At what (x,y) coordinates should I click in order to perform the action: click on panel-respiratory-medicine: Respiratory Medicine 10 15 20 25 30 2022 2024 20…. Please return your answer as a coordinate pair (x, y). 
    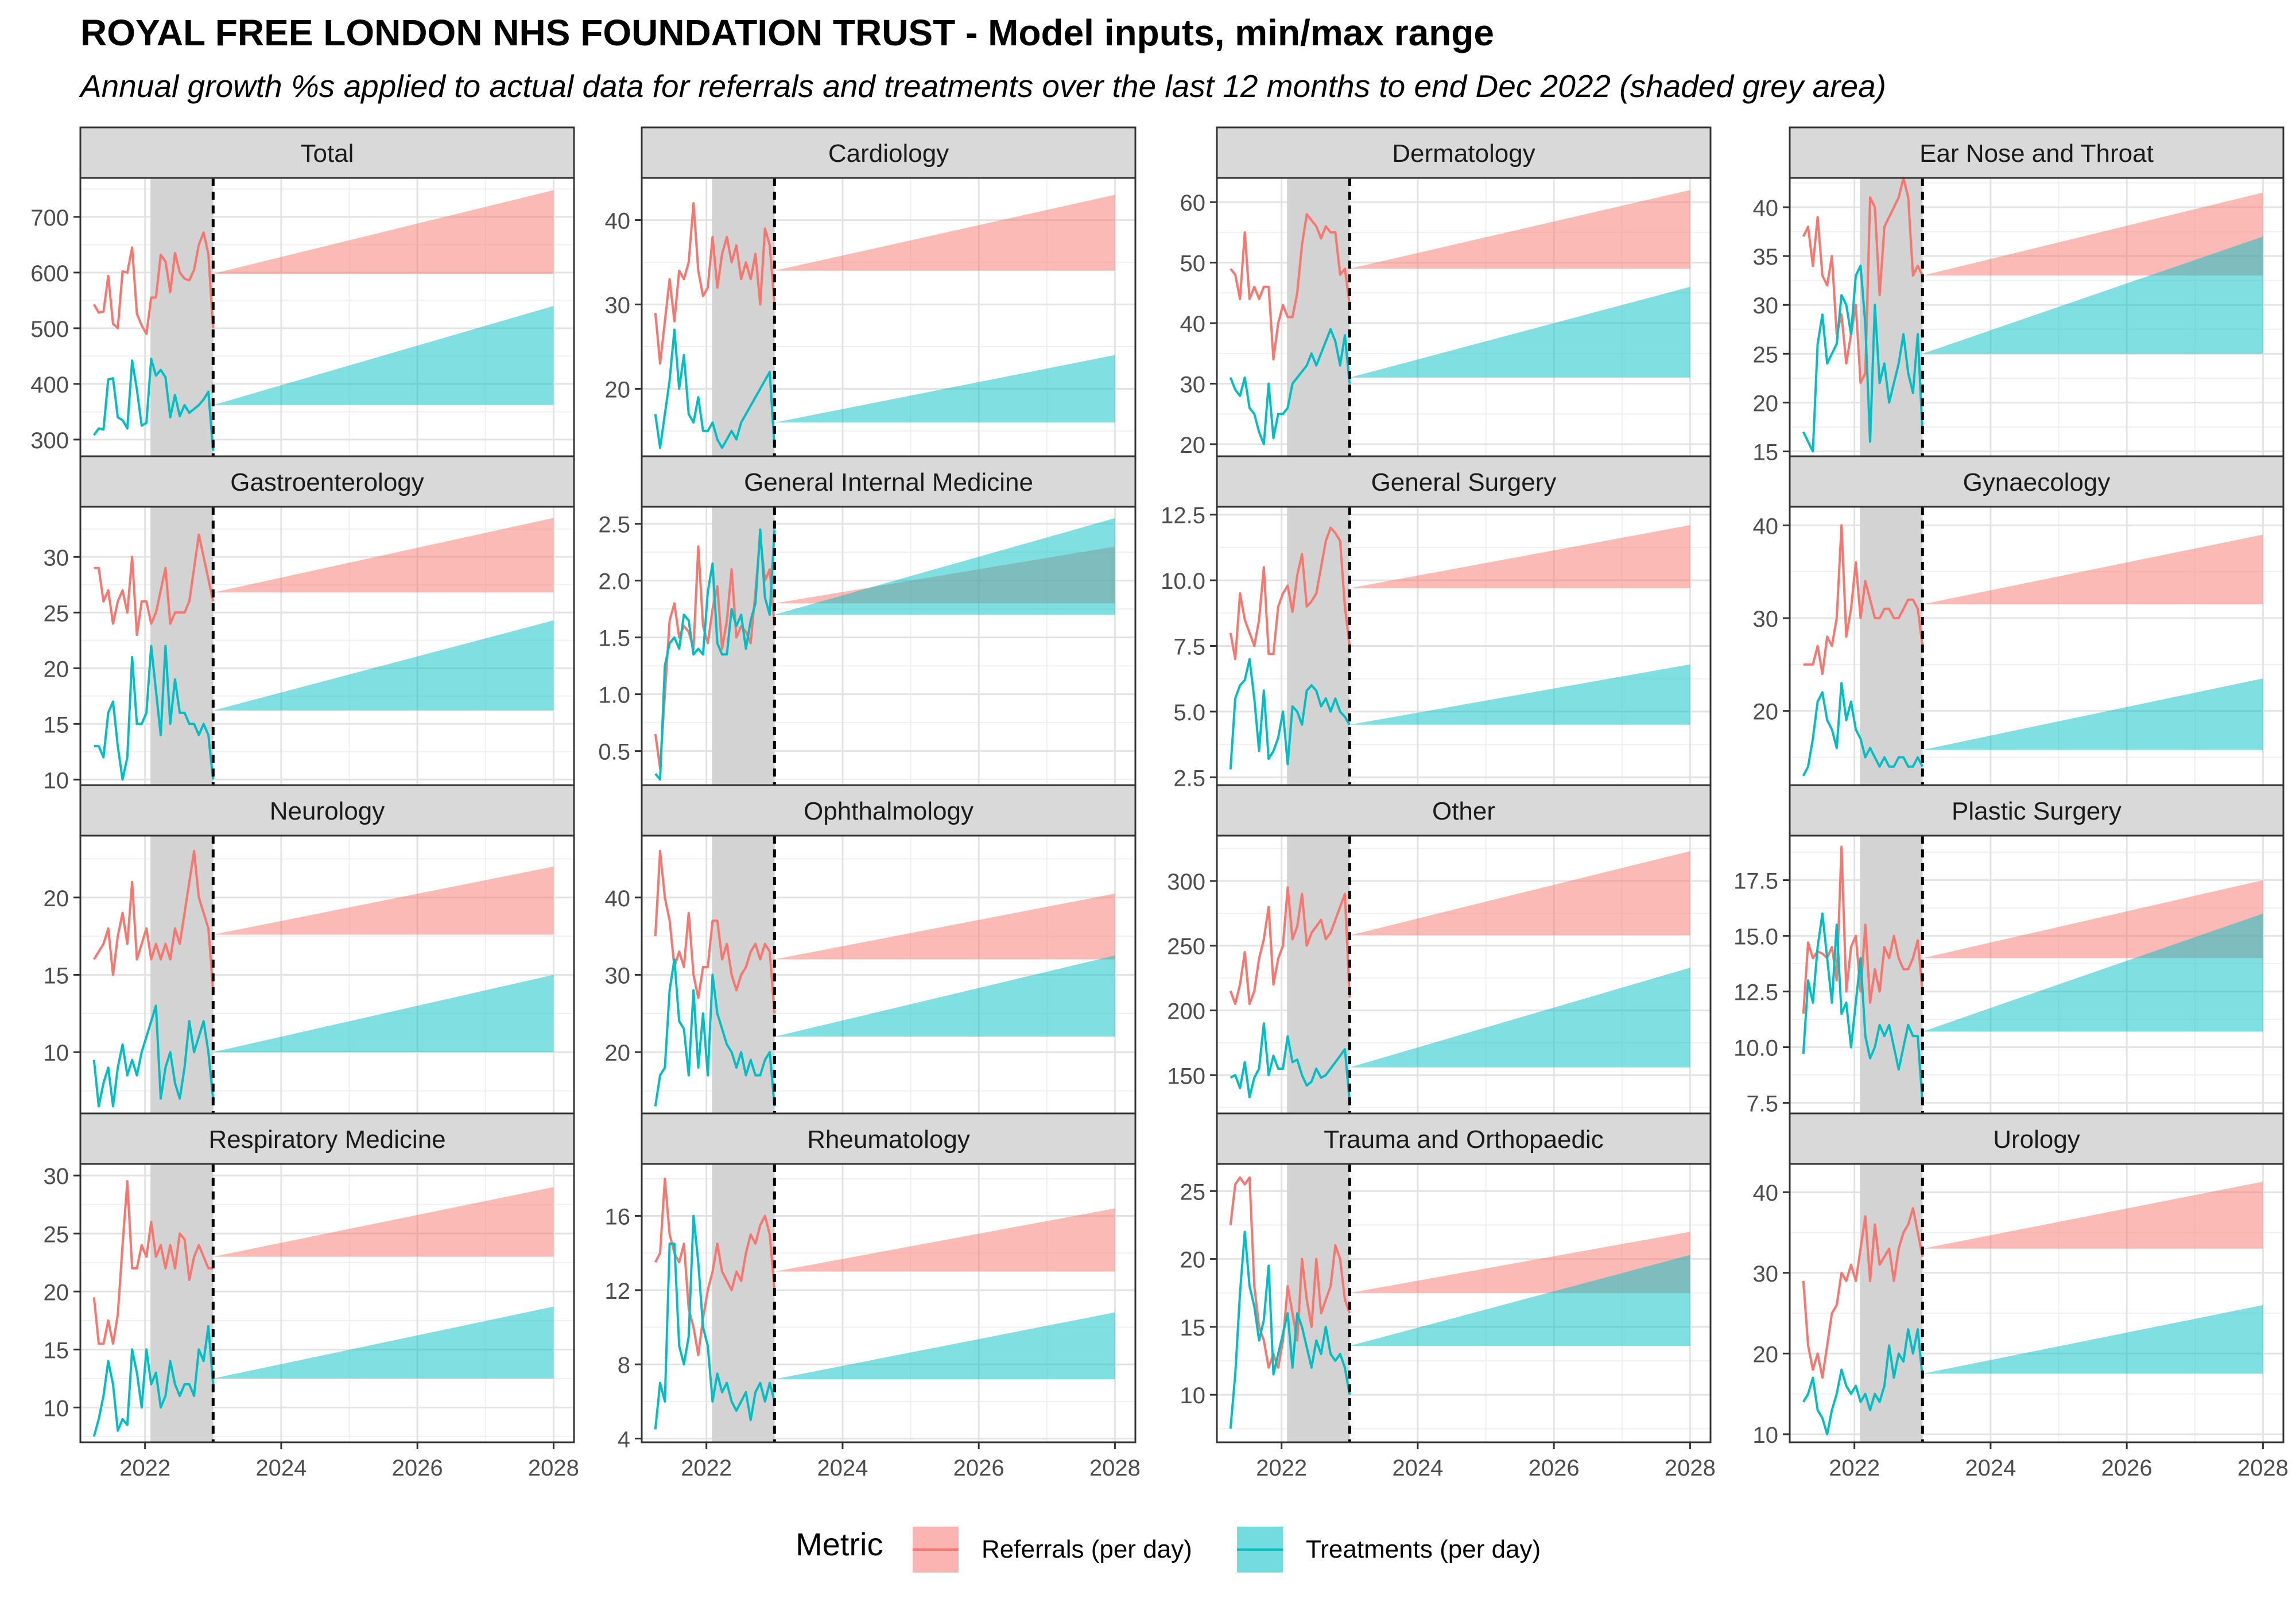
    Looking at the image, I should click on (311, 1296).